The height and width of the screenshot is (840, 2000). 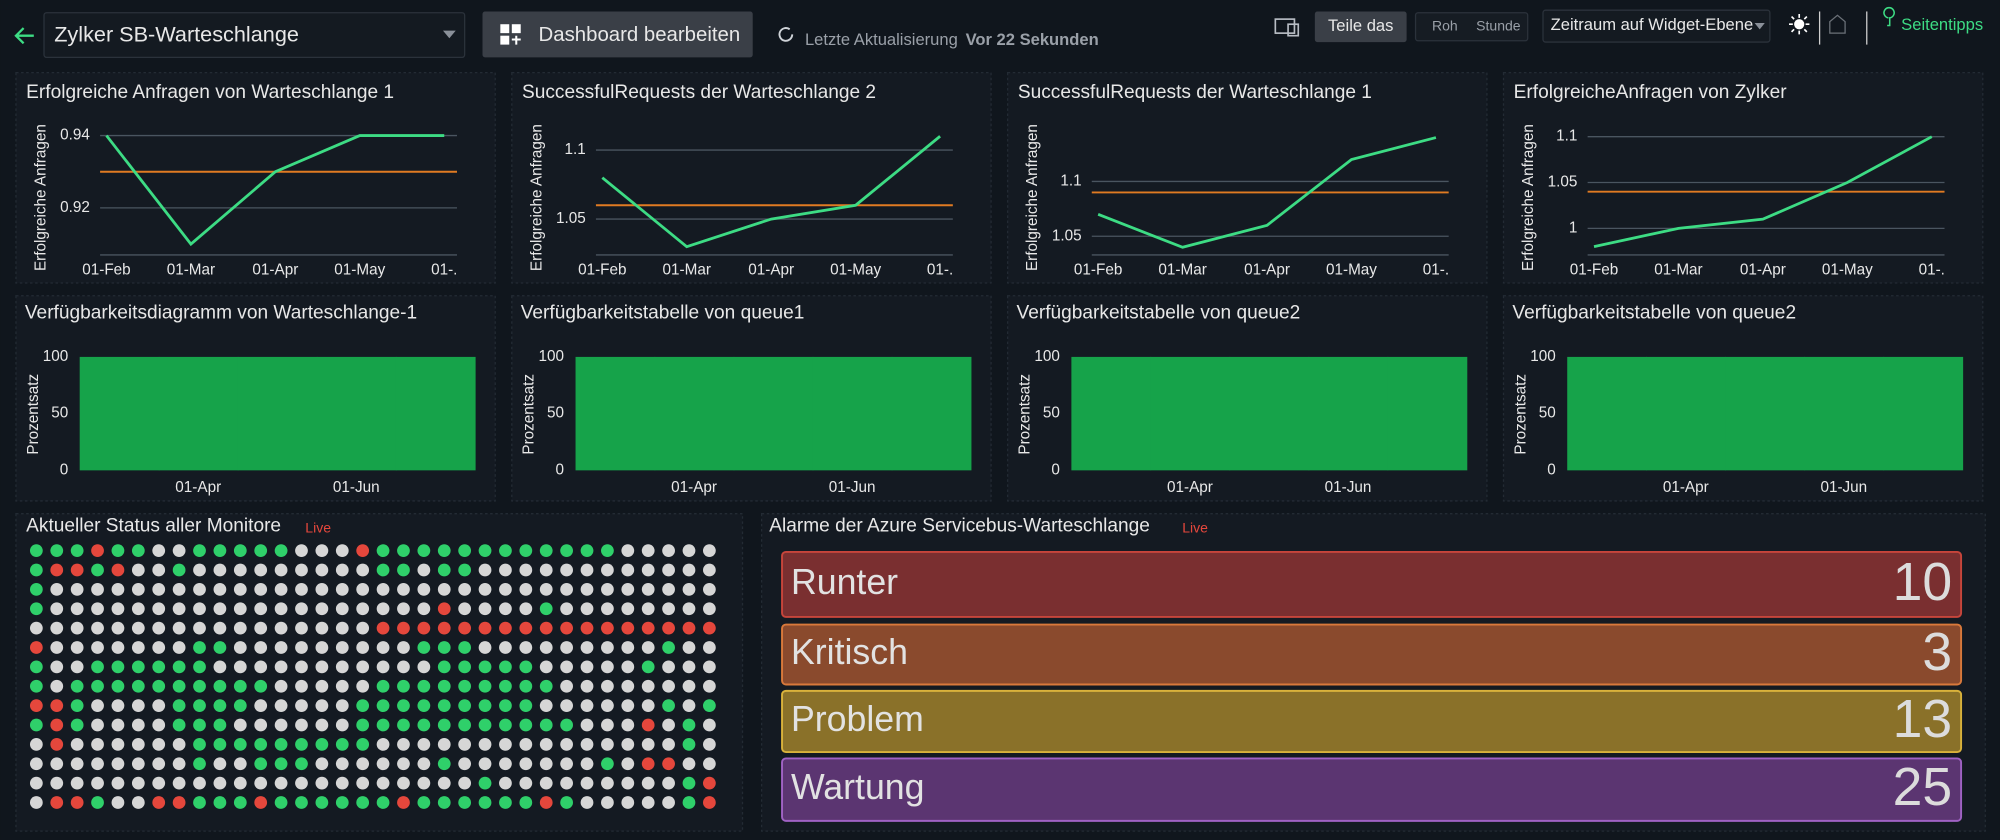 I want to click on hour-option: Stunde, so click(x=1498, y=25).